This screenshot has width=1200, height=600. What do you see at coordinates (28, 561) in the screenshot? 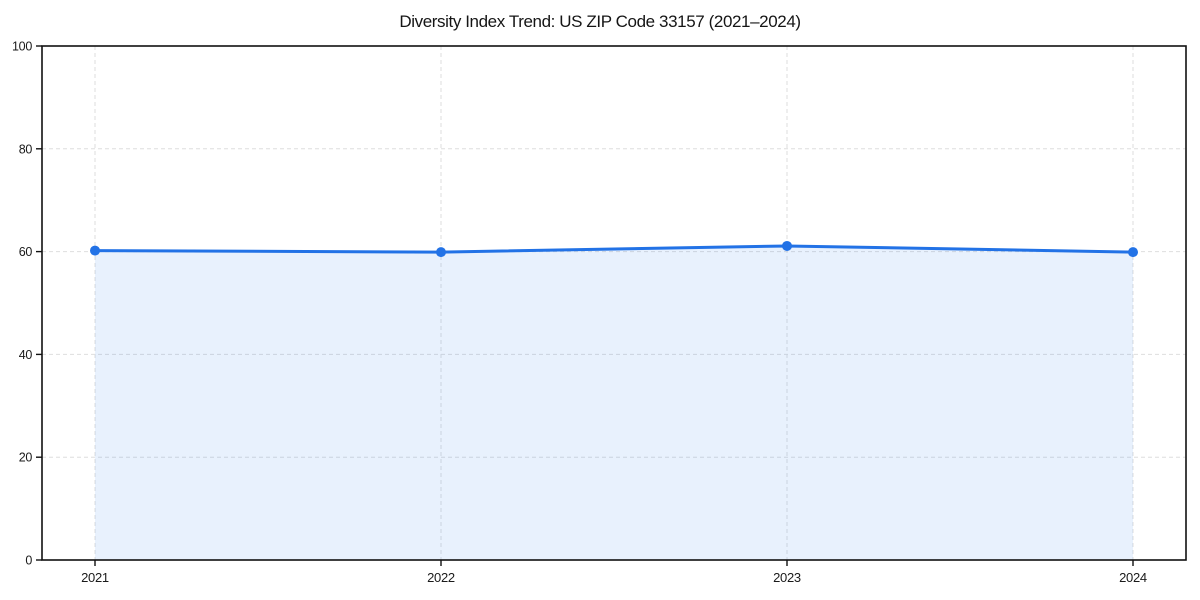
I see `y-tick-label: 0` at bounding box center [28, 561].